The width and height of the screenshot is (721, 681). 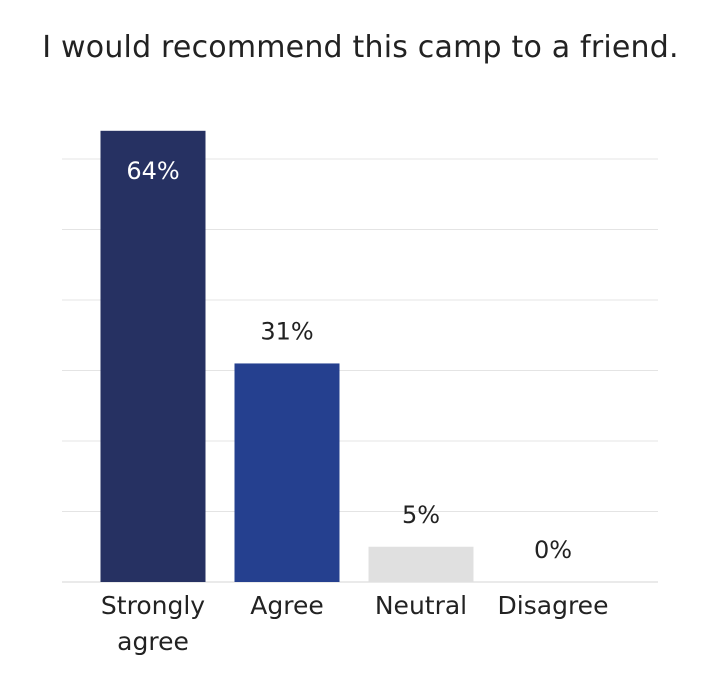 I want to click on category-label: Disagree, so click(x=553, y=606).